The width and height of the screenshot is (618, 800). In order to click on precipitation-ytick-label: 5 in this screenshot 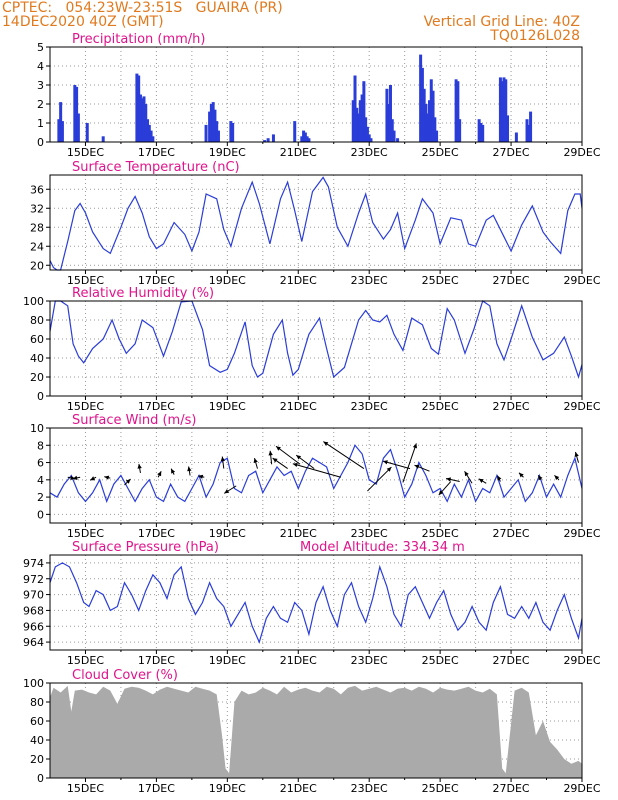, I will do `click(40, 47)`.